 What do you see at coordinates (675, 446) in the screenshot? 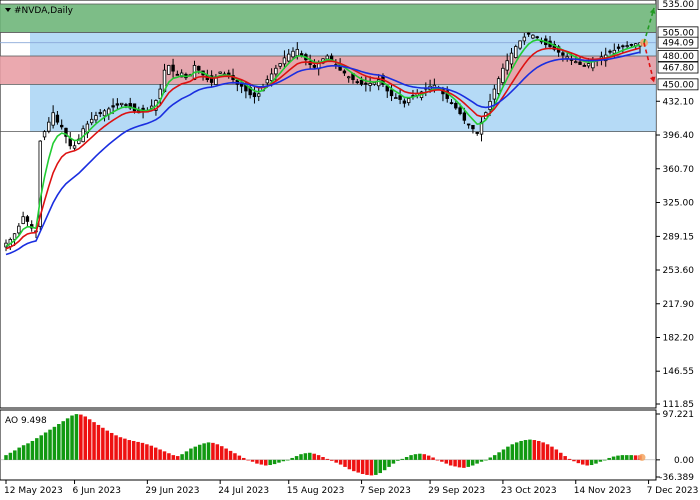
I see `ao-axis: 97.221 0.00 -36.389` at bounding box center [675, 446].